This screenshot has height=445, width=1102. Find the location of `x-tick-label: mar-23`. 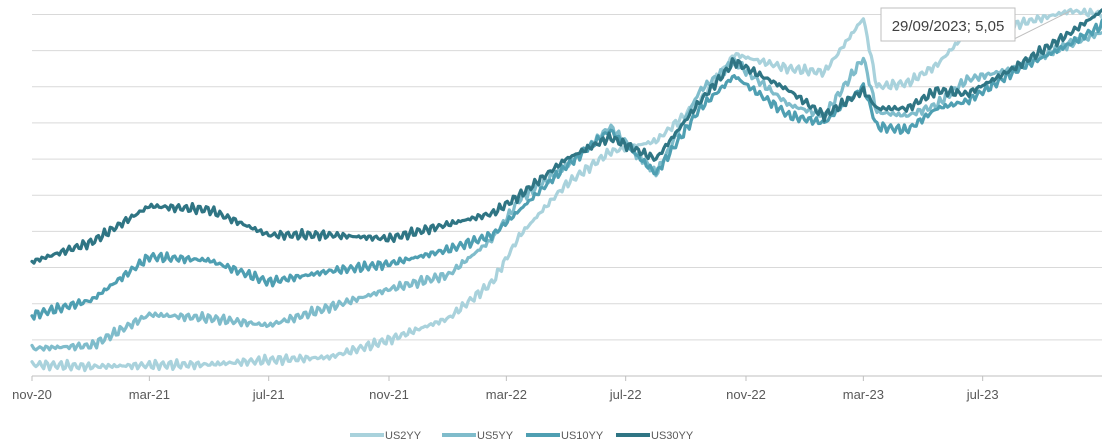

x-tick-label: mar-23 is located at coordinates (863, 394).